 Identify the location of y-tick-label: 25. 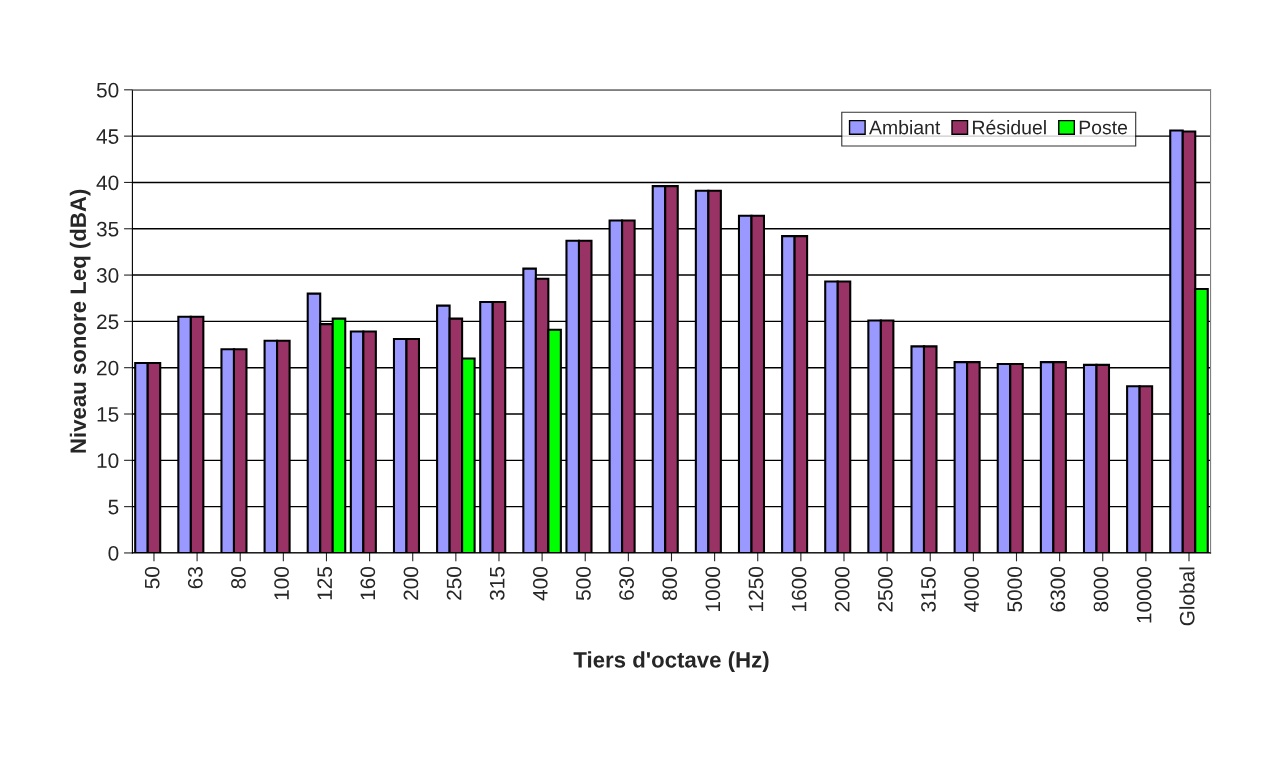
(108, 322).